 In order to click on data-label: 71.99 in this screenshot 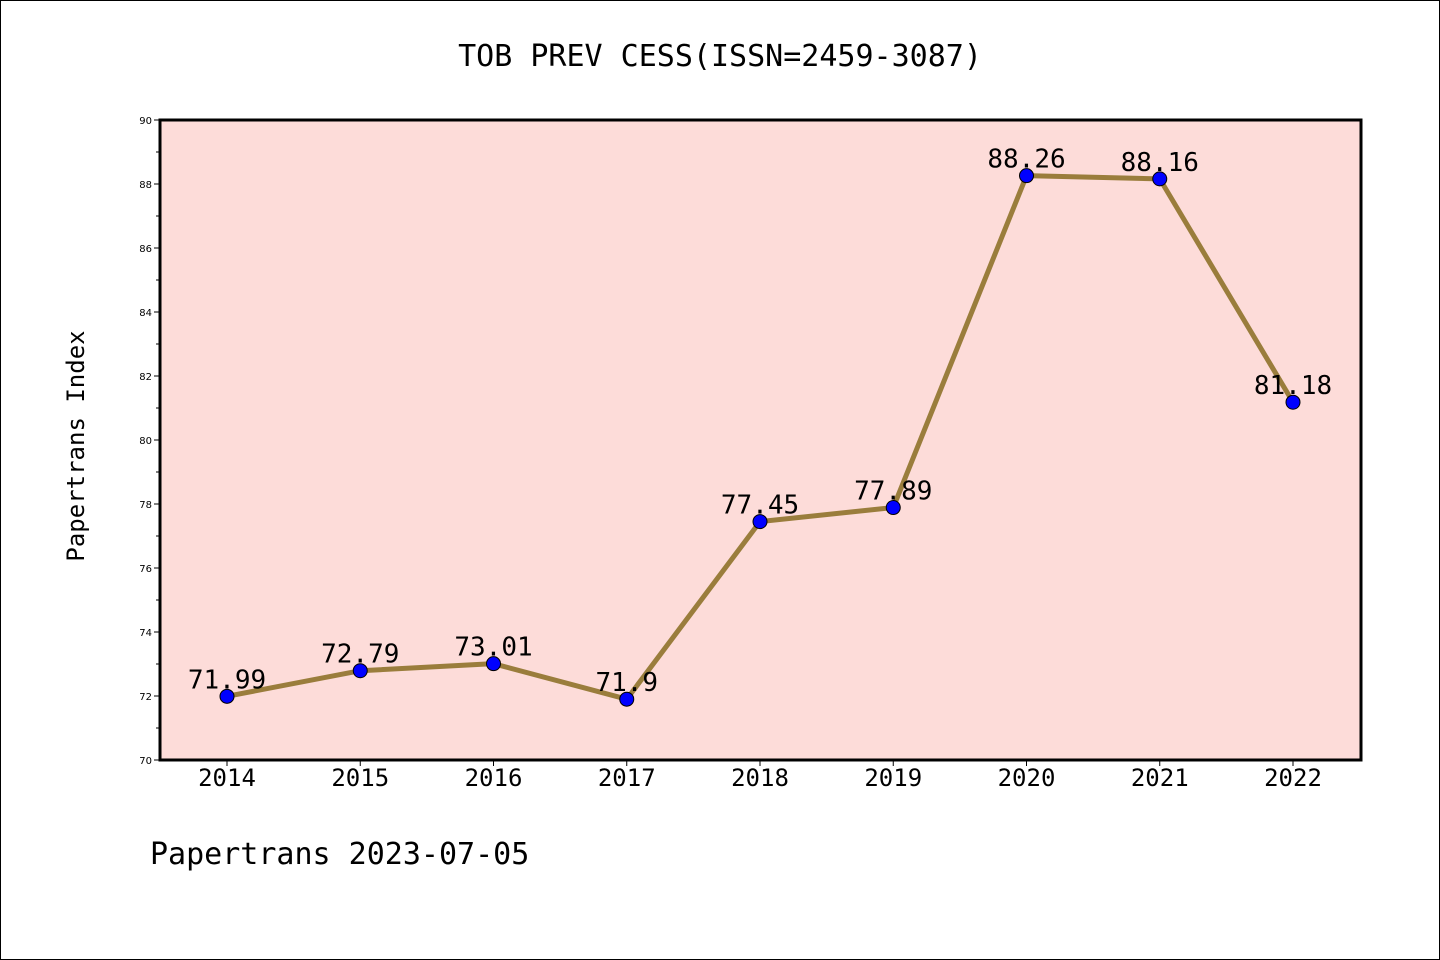, I will do `click(227, 680)`.